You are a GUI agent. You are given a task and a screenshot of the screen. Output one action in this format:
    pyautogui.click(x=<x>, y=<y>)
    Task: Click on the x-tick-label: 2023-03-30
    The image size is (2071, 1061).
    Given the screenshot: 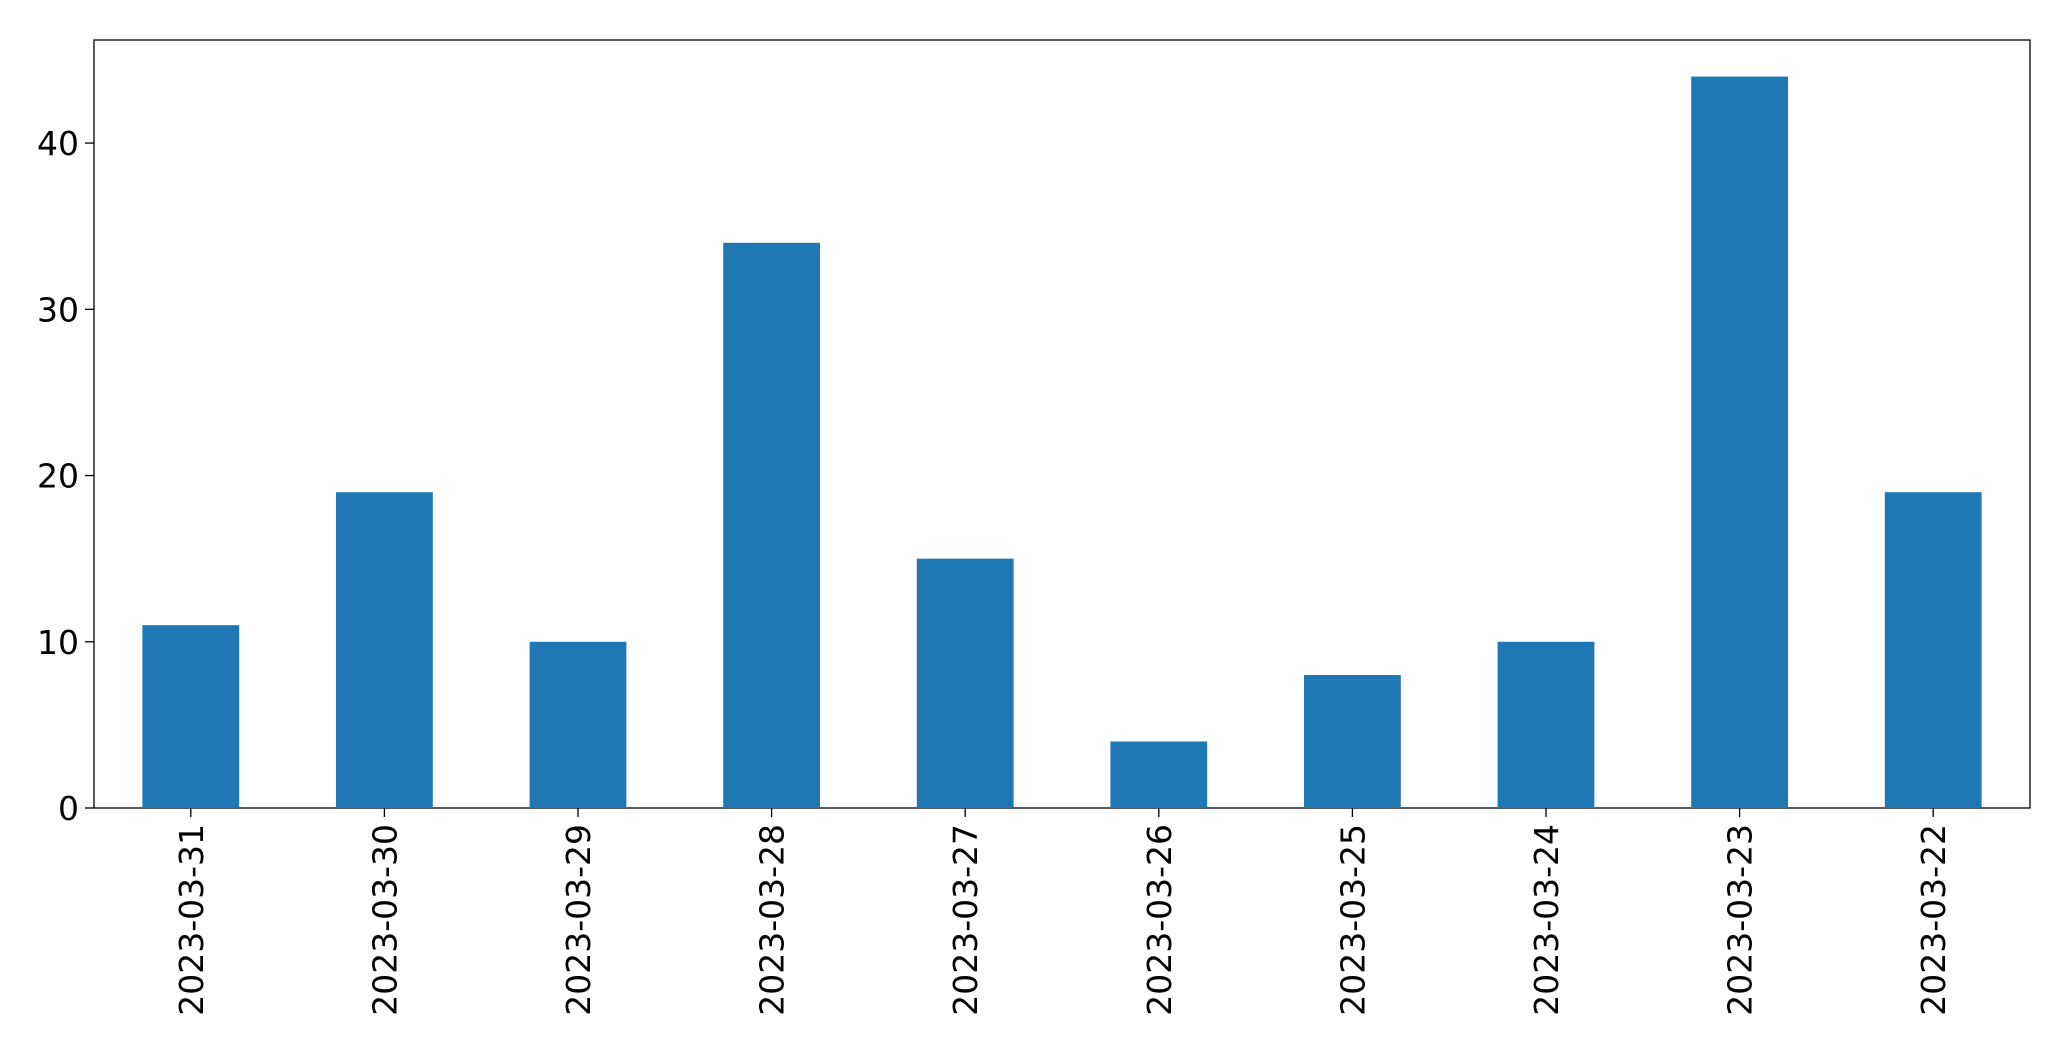 What is the action you would take?
    pyautogui.click(x=384, y=920)
    